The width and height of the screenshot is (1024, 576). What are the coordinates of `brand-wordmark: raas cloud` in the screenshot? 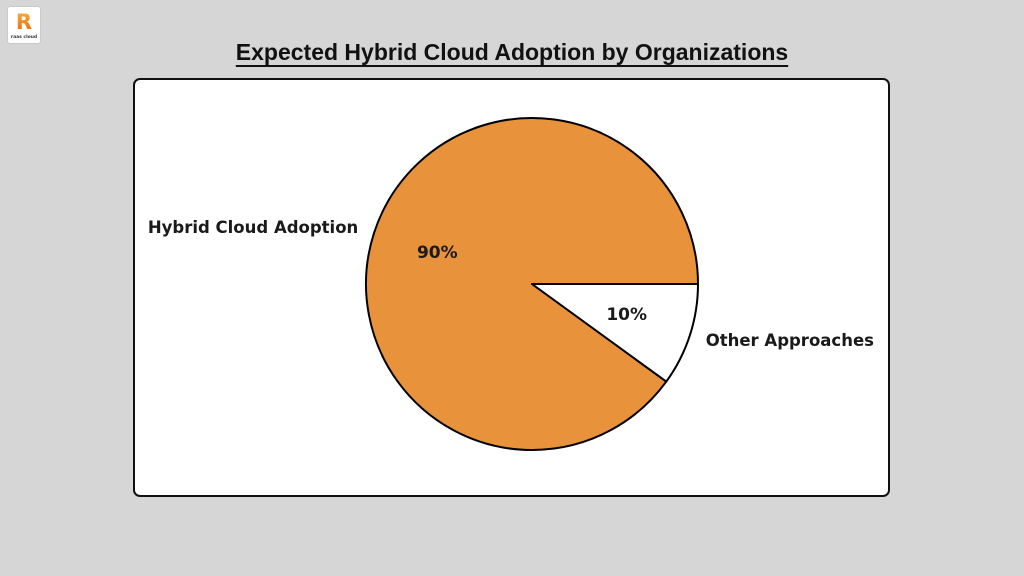 It's located at (24, 37).